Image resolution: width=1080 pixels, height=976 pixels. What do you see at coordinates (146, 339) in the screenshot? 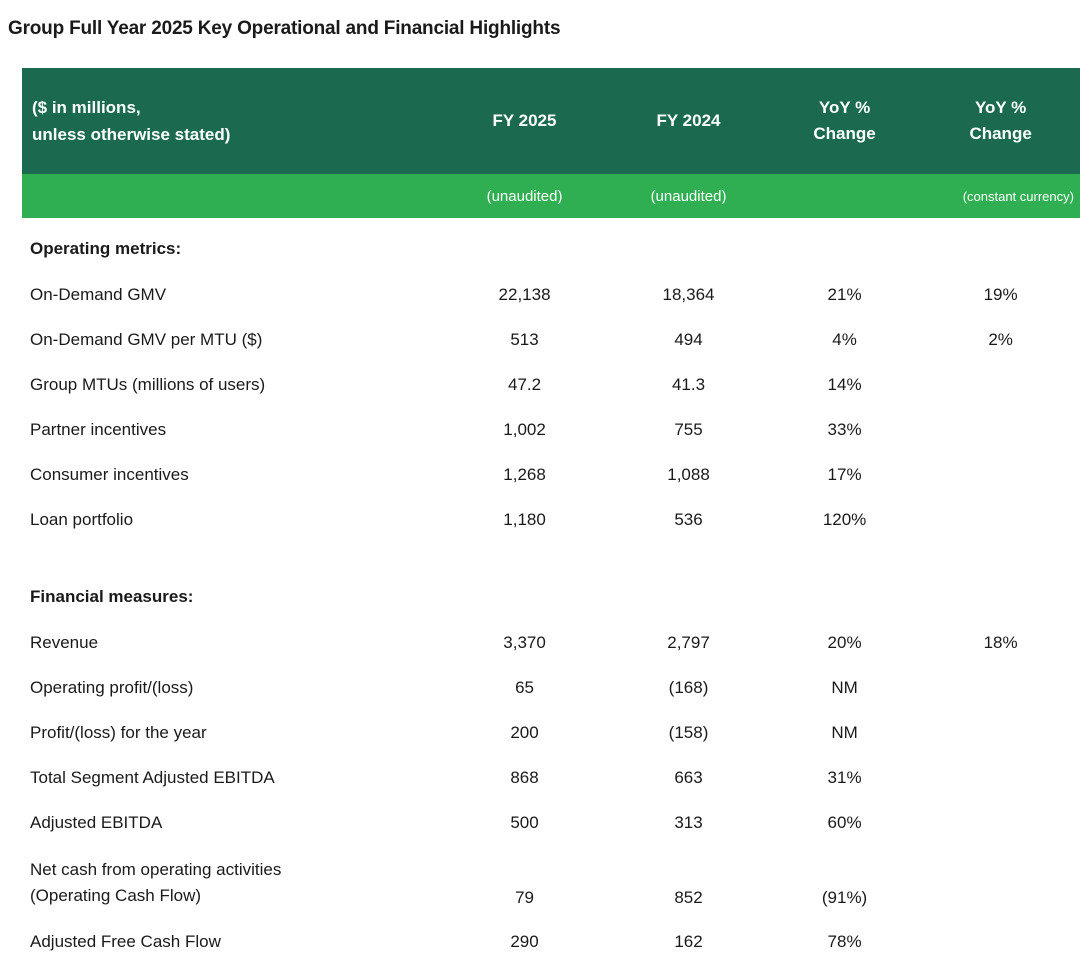
I see `row-label: On-Demand GMV per MTU ($)` at bounding box center [146, 339].